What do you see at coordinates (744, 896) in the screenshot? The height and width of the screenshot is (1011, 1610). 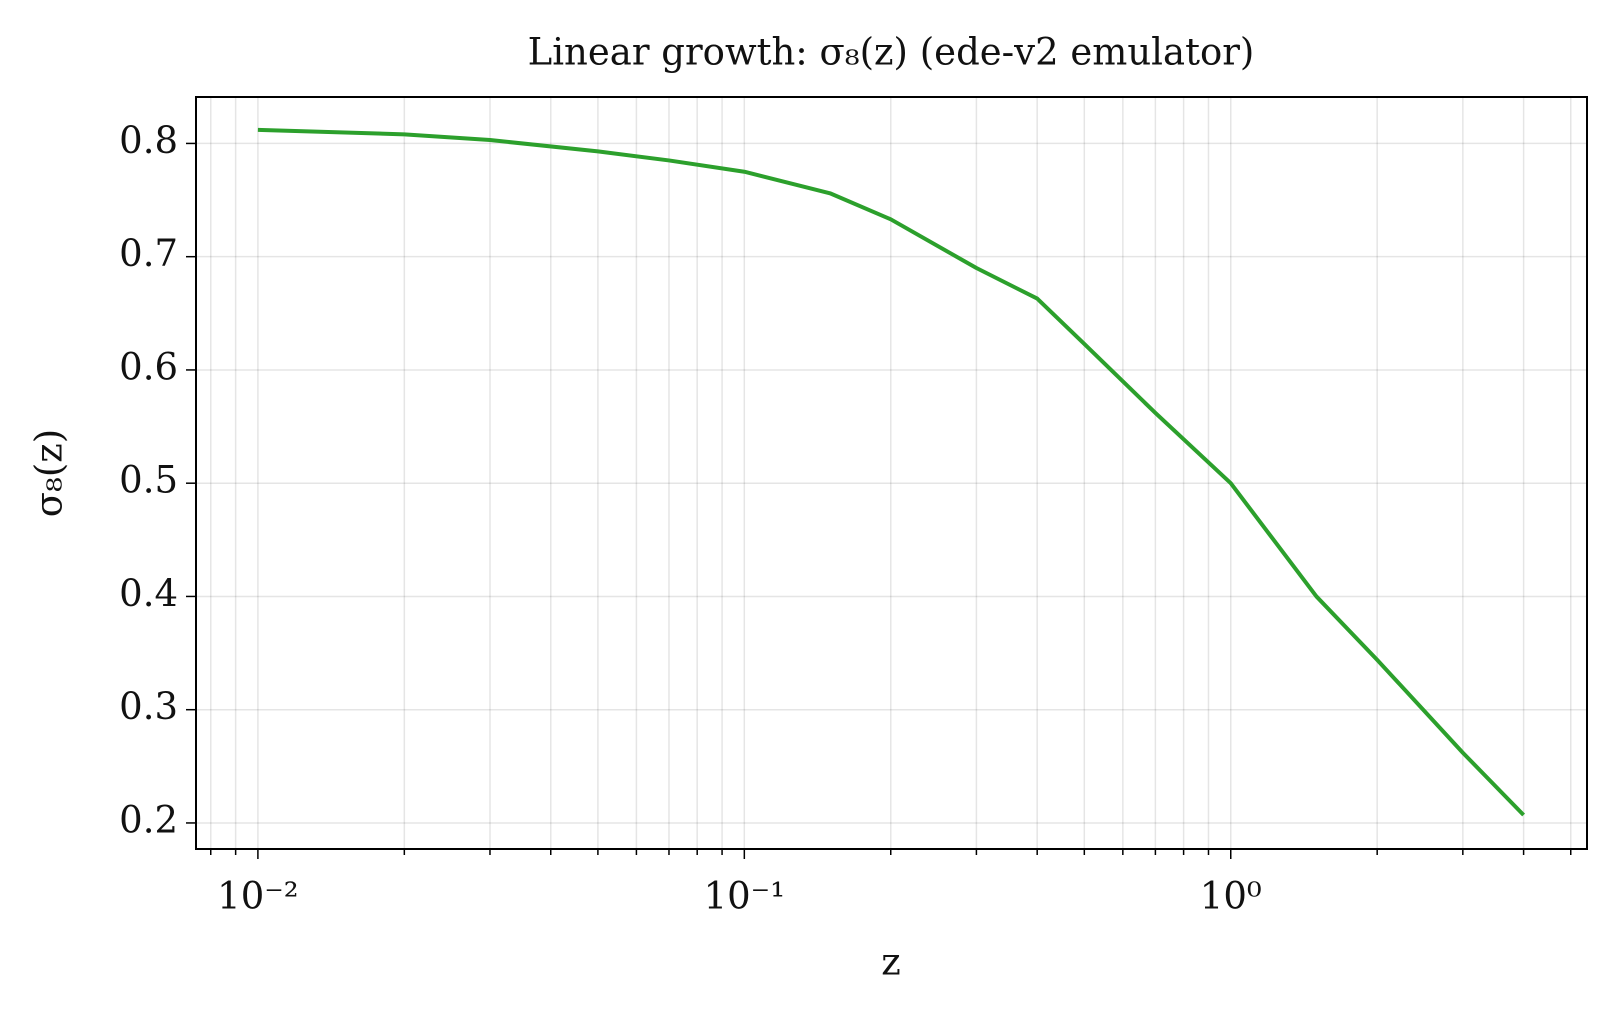 I see `x-tick-label: 10⁻¹` at bounding box center [744, 896].